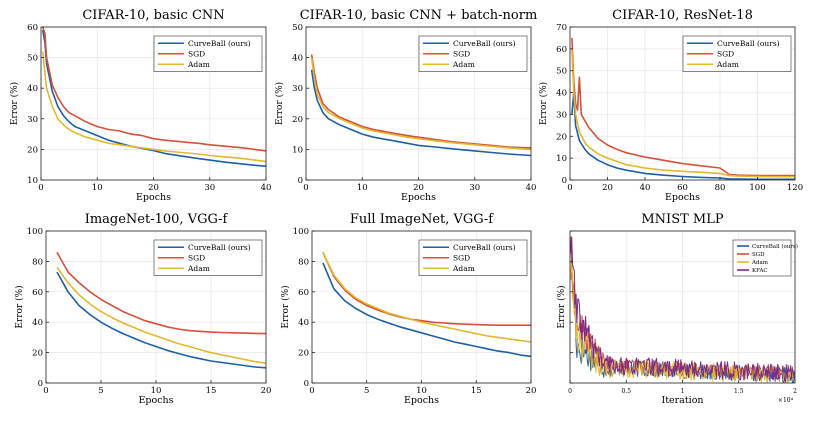 The height and width of the screenshot is (422, 820). What do you see at coordinates (419, 15) in the screenshot?
I see `chart-title: CIFAR-10, basic CNN + batch-norm` at bounding box center [419, 15].